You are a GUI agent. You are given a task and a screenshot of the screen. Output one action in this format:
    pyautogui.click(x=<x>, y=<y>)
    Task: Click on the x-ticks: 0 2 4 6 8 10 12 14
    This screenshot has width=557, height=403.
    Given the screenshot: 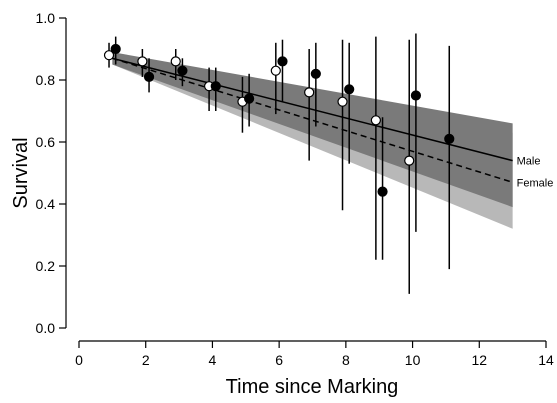 What is the action you would take?
    pyautogui.click(x=314, y=354)
    